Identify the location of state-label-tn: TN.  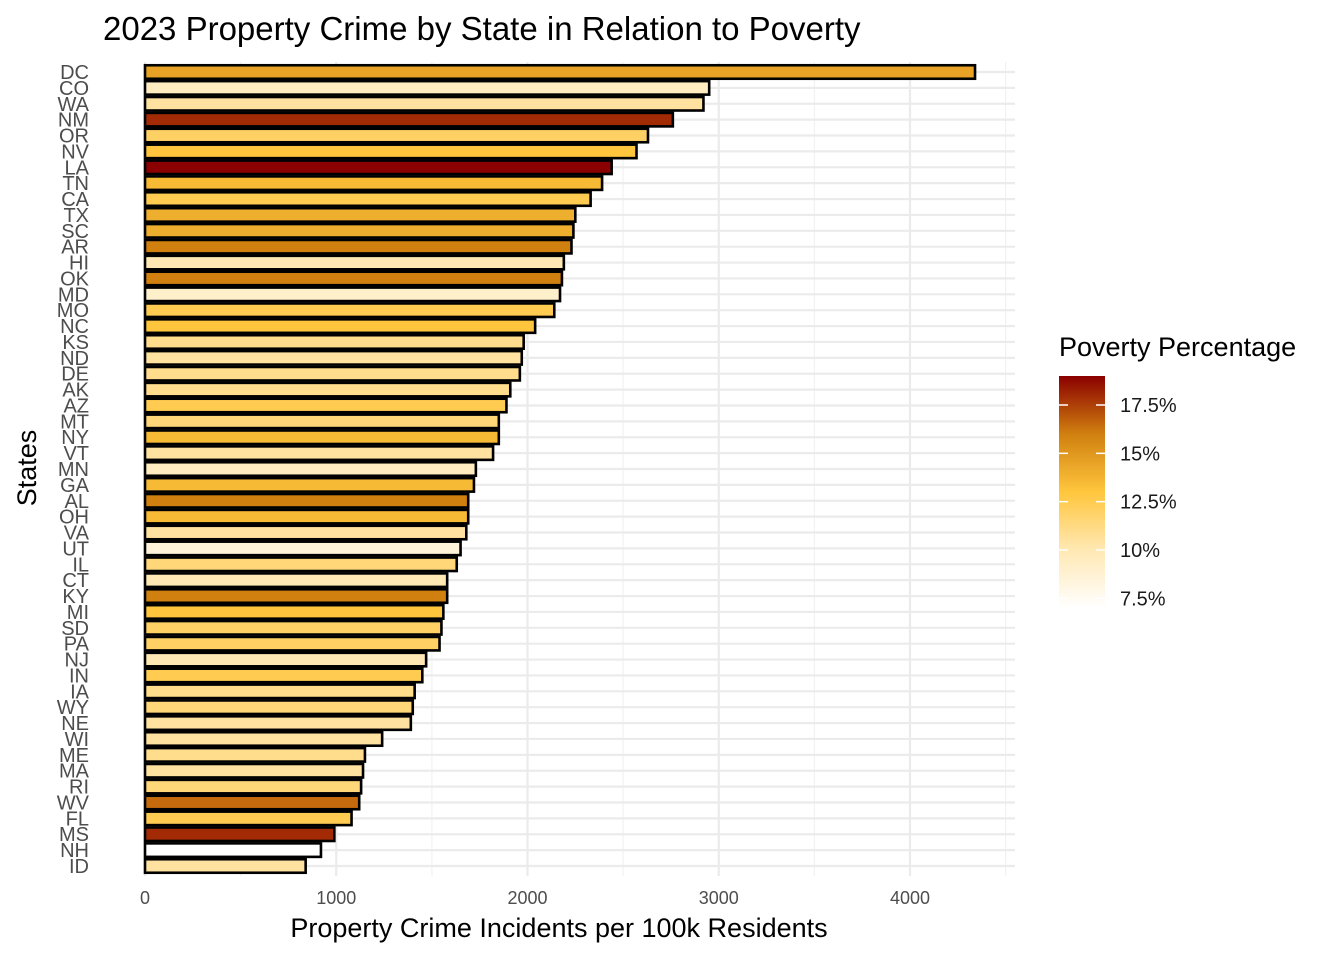
(75, 184).